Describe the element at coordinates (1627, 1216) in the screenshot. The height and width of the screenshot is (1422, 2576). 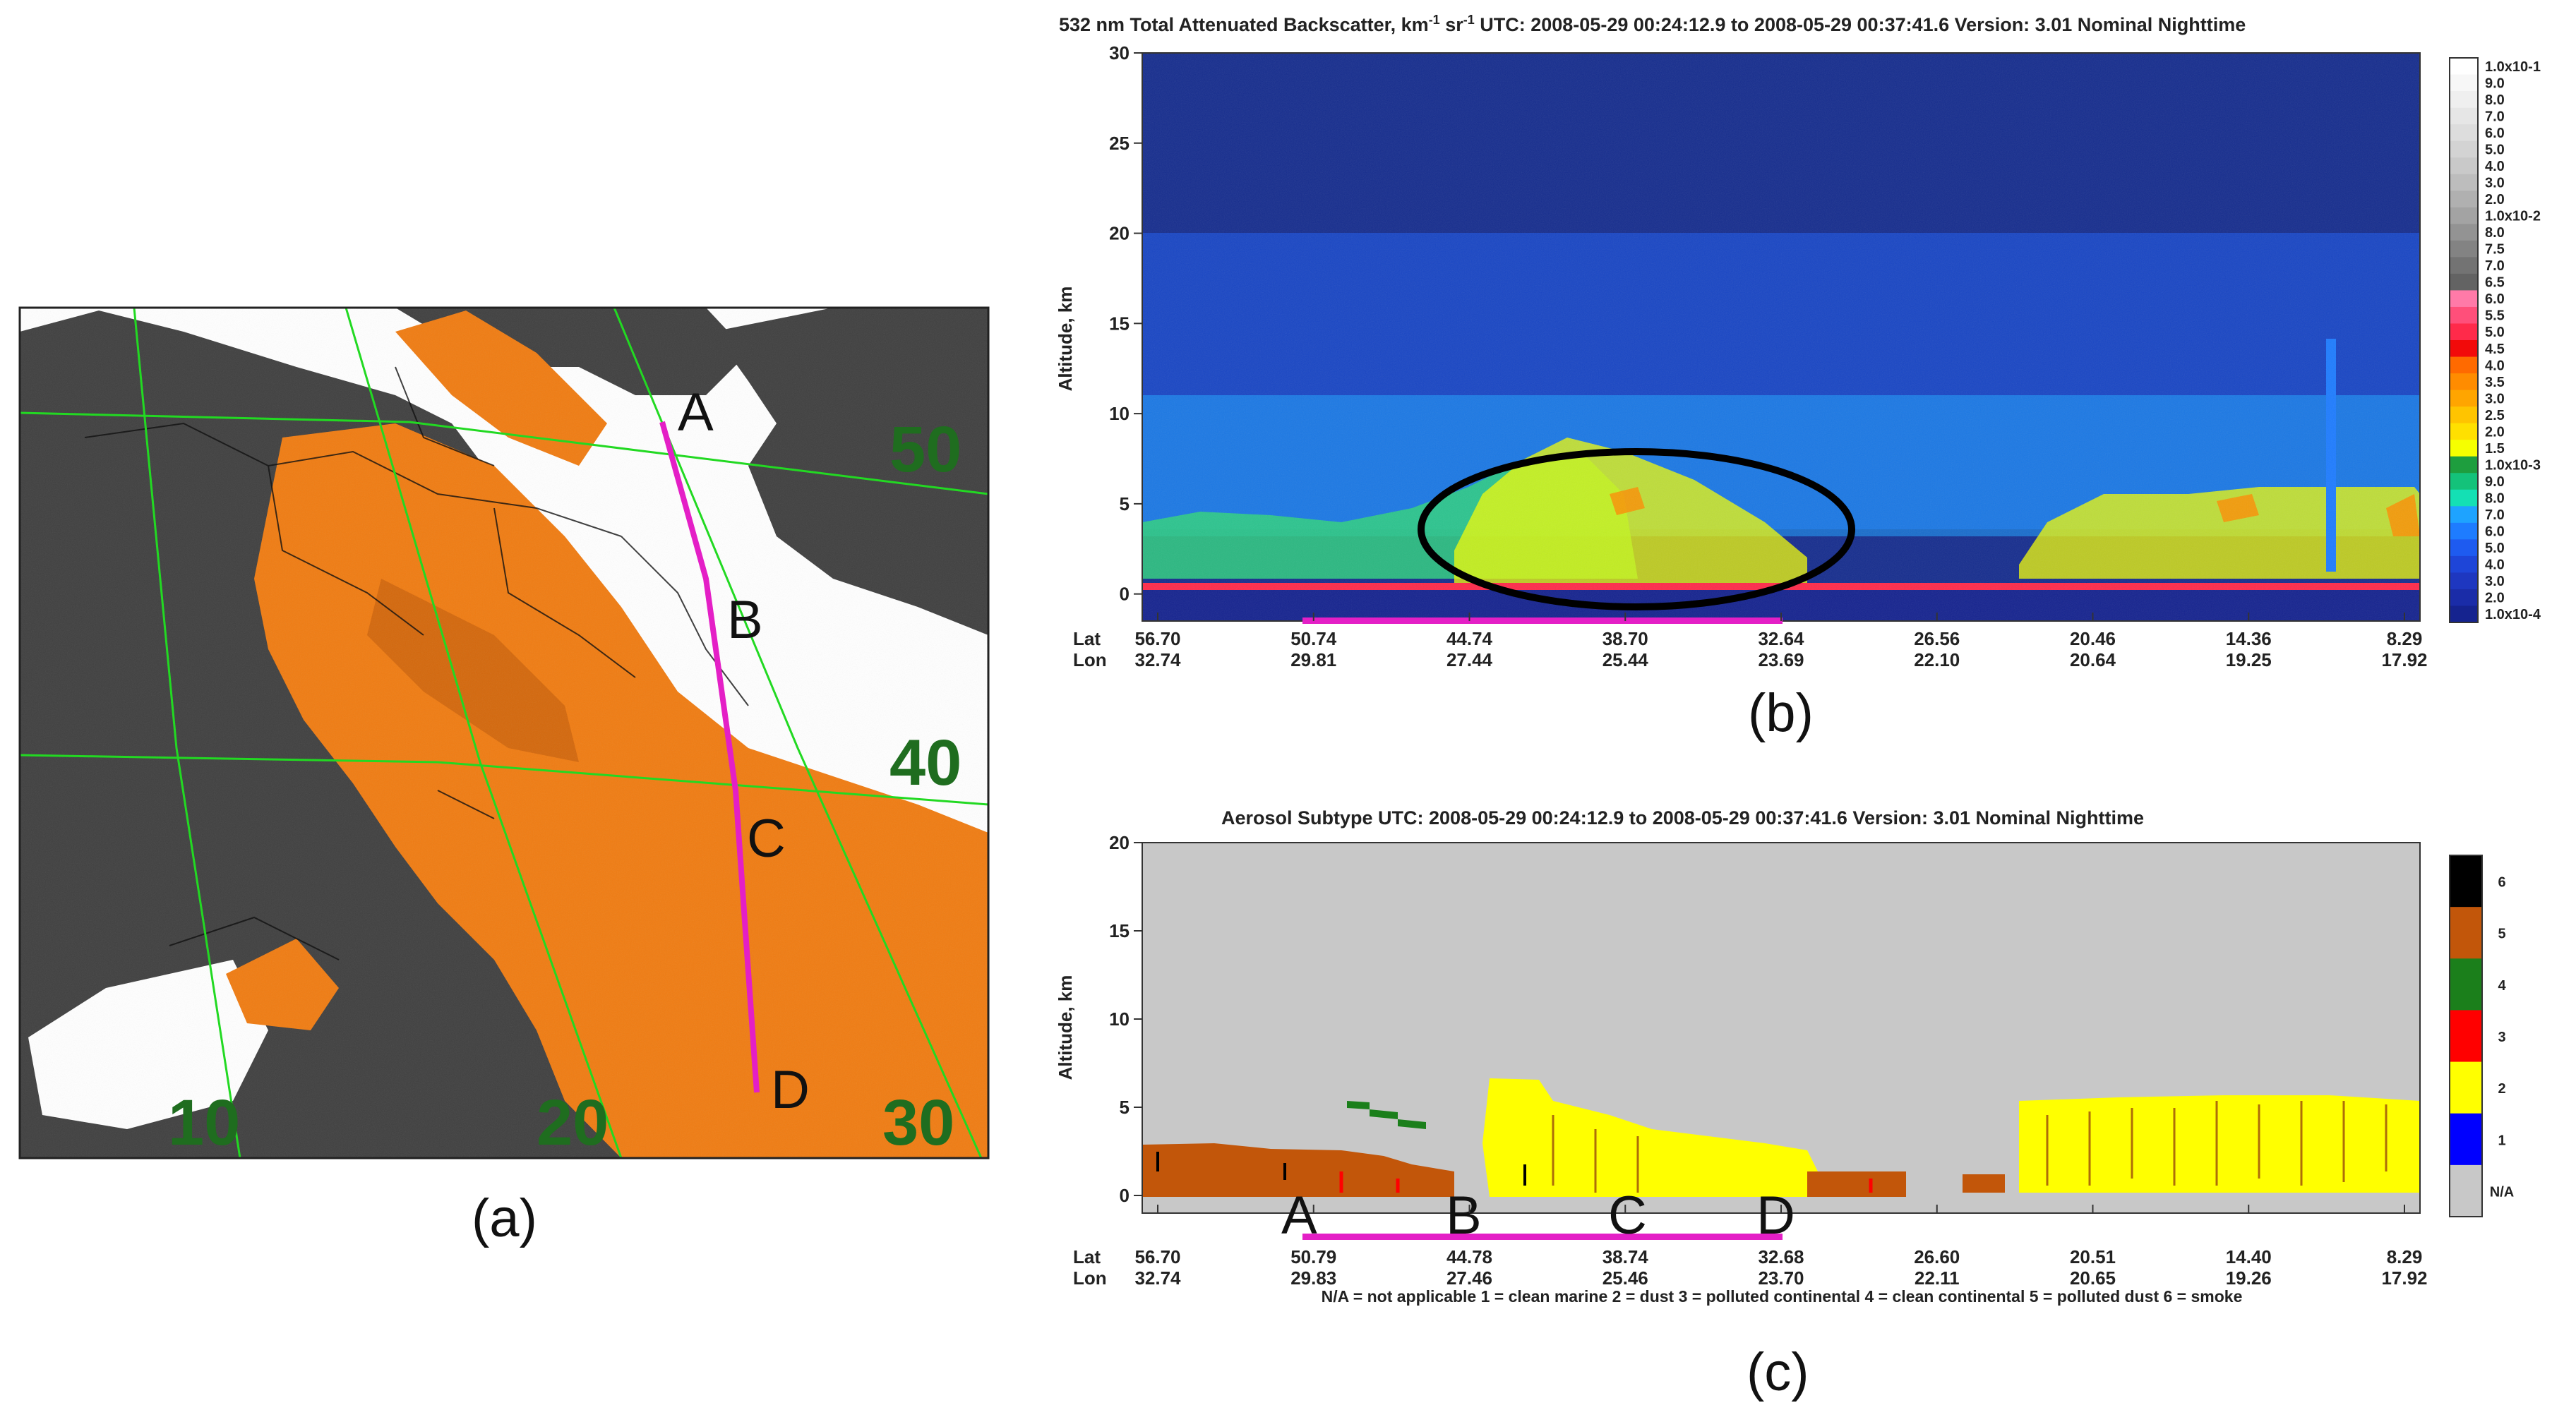
I see `segment-label-C: C` at that location.